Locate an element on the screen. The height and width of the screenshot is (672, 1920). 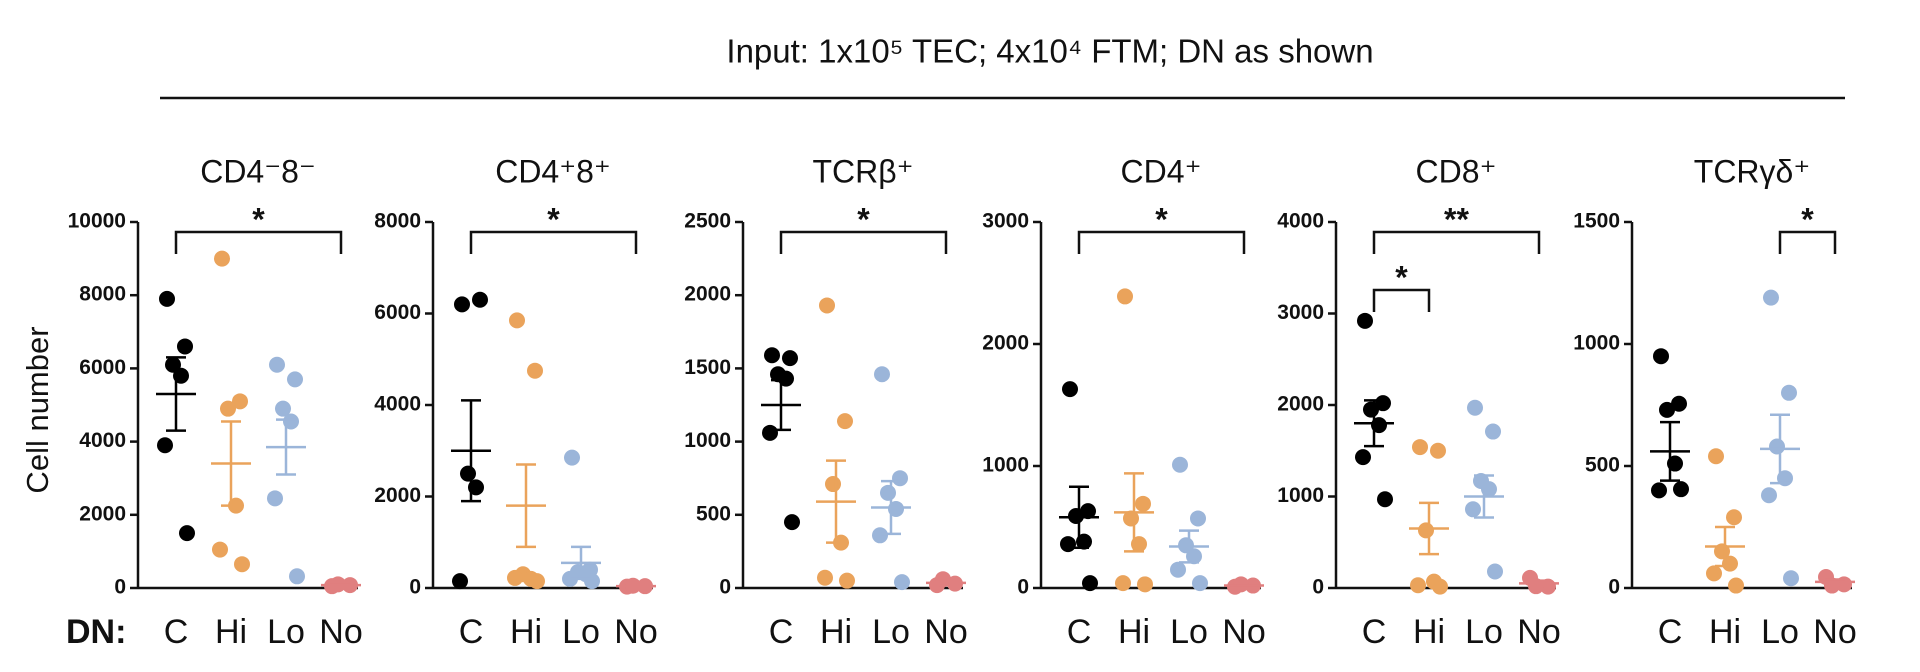
y-tick-label: 1500 is located at coordinates (707, 367).